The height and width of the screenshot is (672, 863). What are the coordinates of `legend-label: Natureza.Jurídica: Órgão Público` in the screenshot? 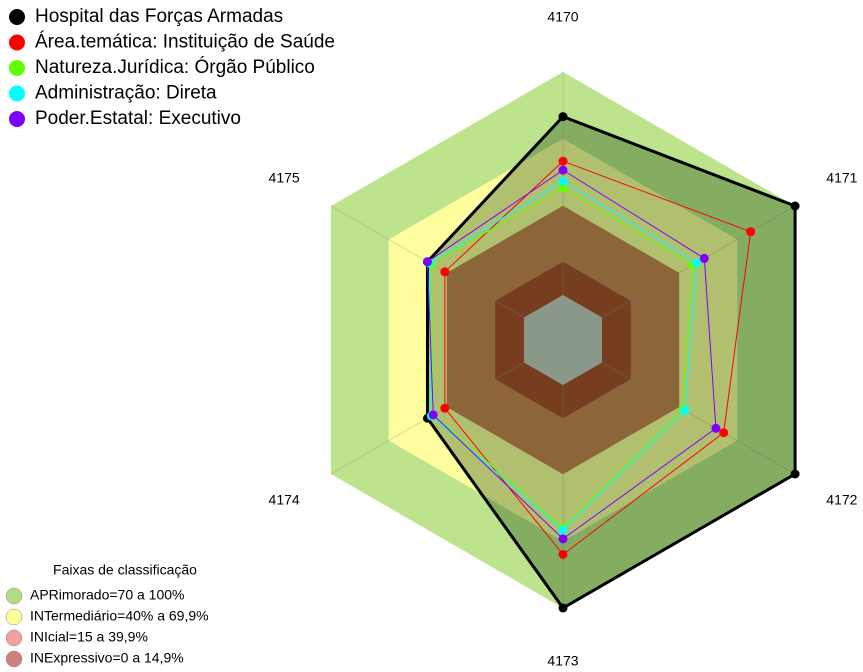 It's located at (175, 67).